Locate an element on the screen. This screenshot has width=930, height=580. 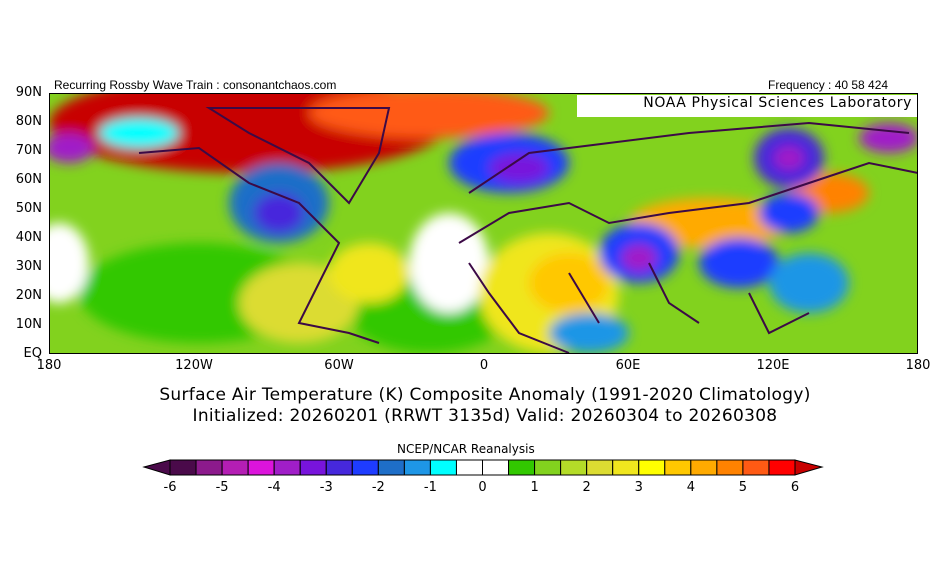
colorbar-high-triangle is located at coordinates (809, 467).